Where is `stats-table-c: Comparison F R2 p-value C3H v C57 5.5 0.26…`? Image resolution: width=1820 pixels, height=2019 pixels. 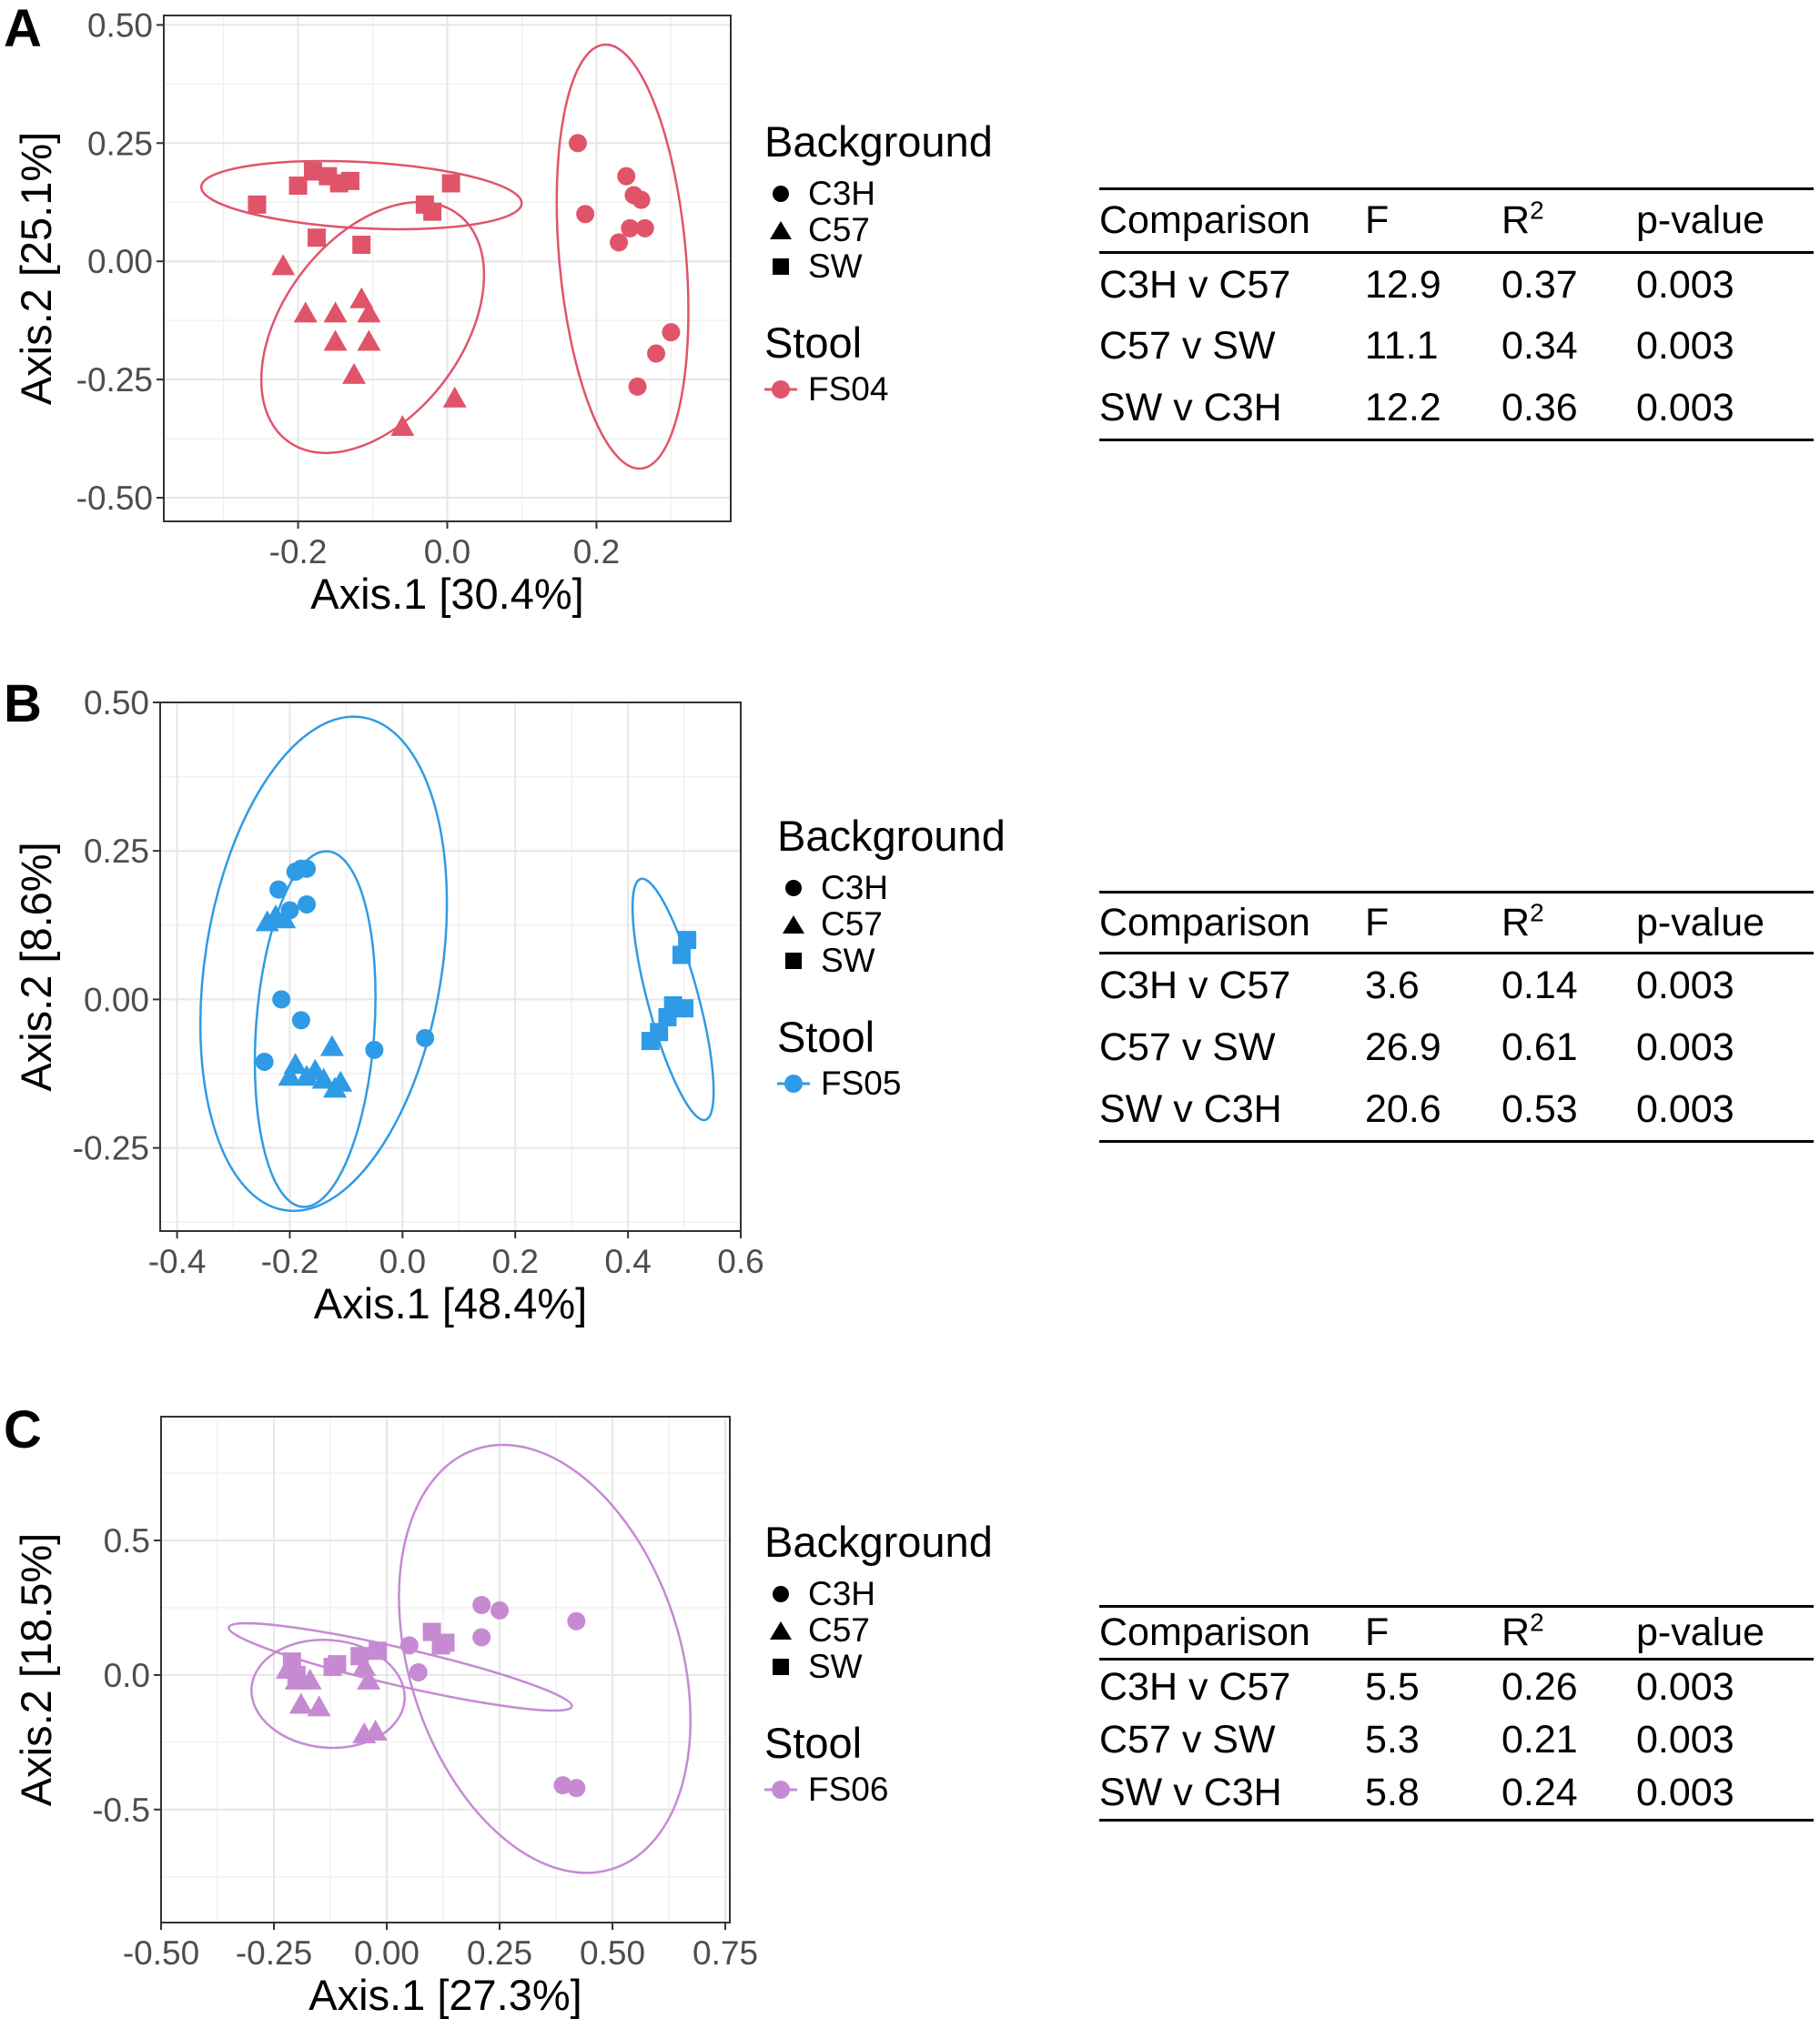 stats-table-c: Comparison F R2 p-value C3H v C57 5.5 0.26… is located at coordinates (1457, 1714).